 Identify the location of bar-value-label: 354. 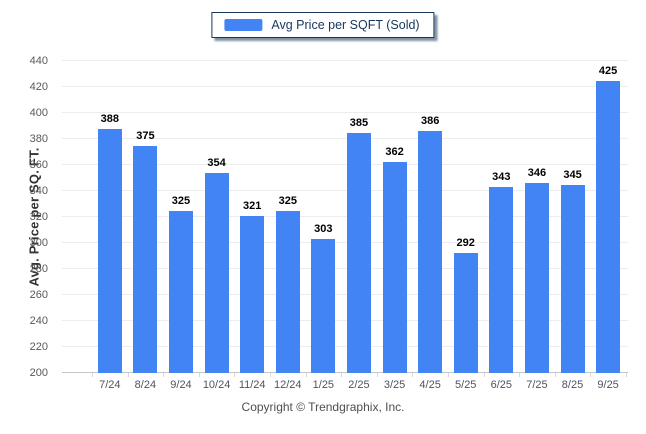
(216, 162).